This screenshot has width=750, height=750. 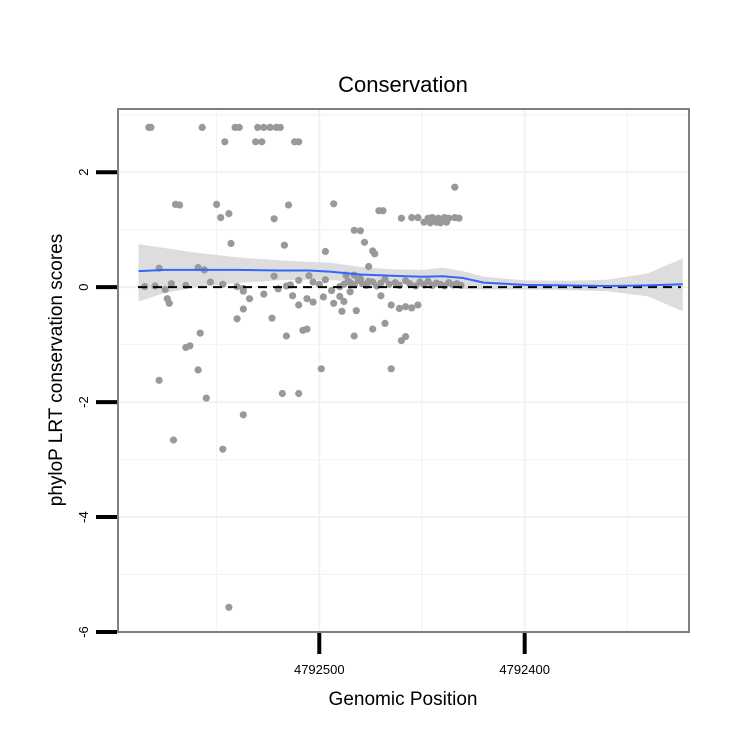 What do you see at coordinates (403, 699) in the screenshot?
I see `x-axis-title: Genomic Position` at bounding box center [403, 699].